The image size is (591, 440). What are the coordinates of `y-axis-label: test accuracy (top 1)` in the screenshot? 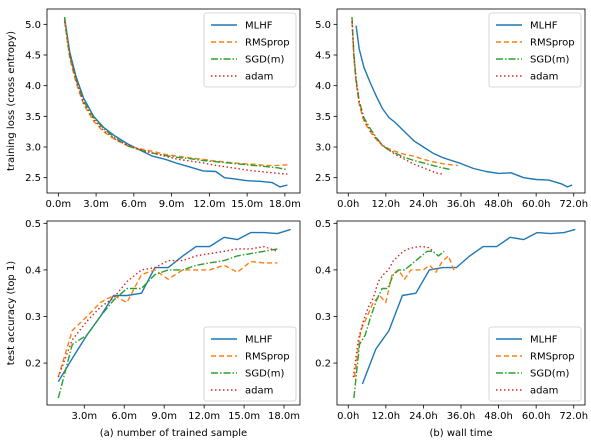 It's located at (11, 313).